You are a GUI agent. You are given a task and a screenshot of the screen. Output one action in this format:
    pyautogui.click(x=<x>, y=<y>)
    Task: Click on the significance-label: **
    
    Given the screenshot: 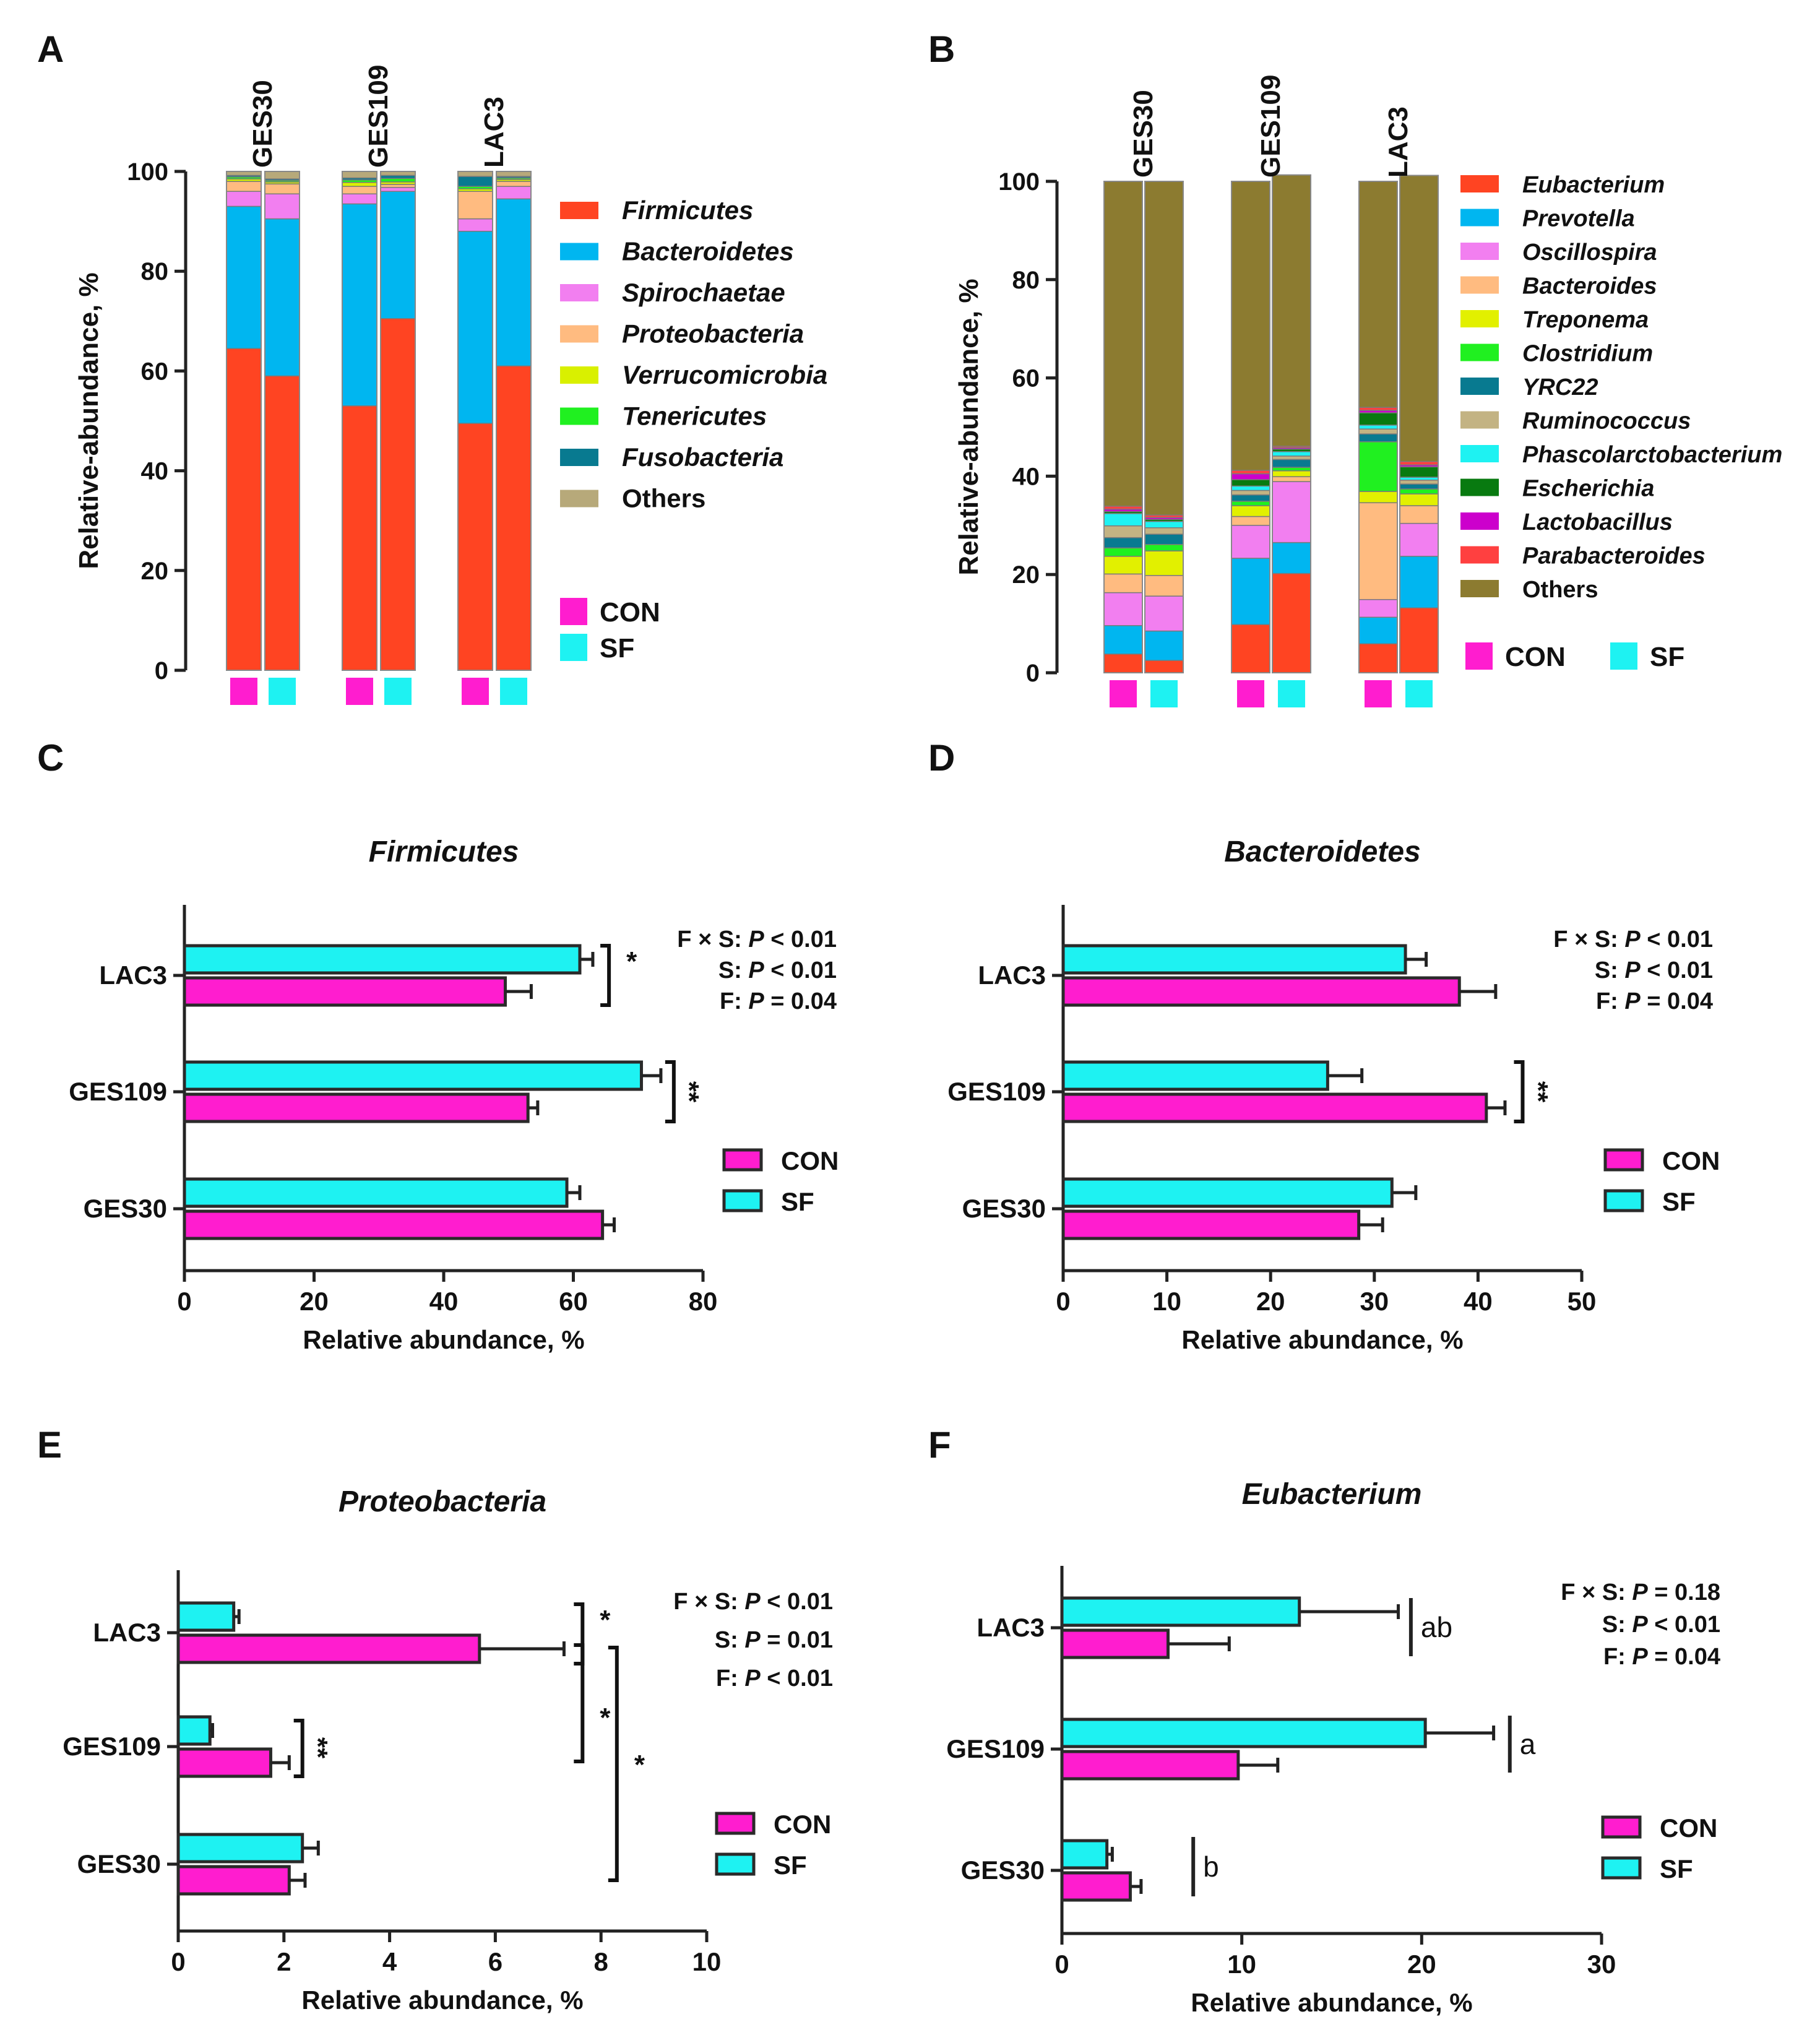 What is the action you would take?
    pyautogui.click(x=1538, y=1092)
    